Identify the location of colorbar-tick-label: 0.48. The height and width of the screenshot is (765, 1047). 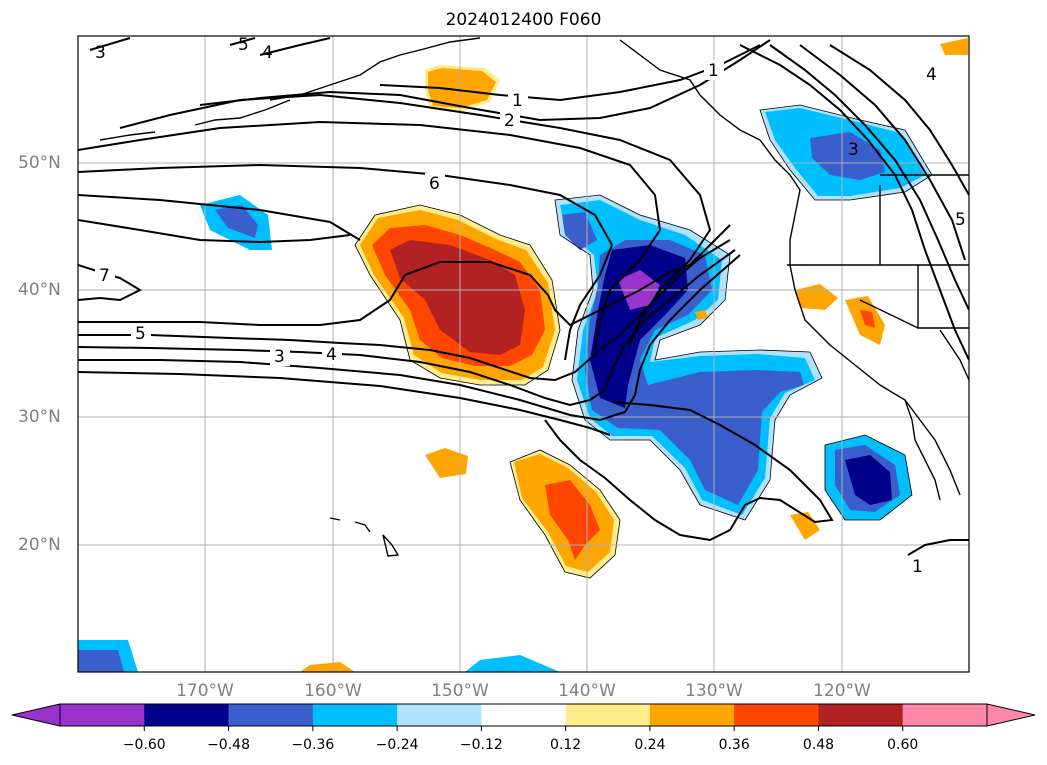
(818, 745).